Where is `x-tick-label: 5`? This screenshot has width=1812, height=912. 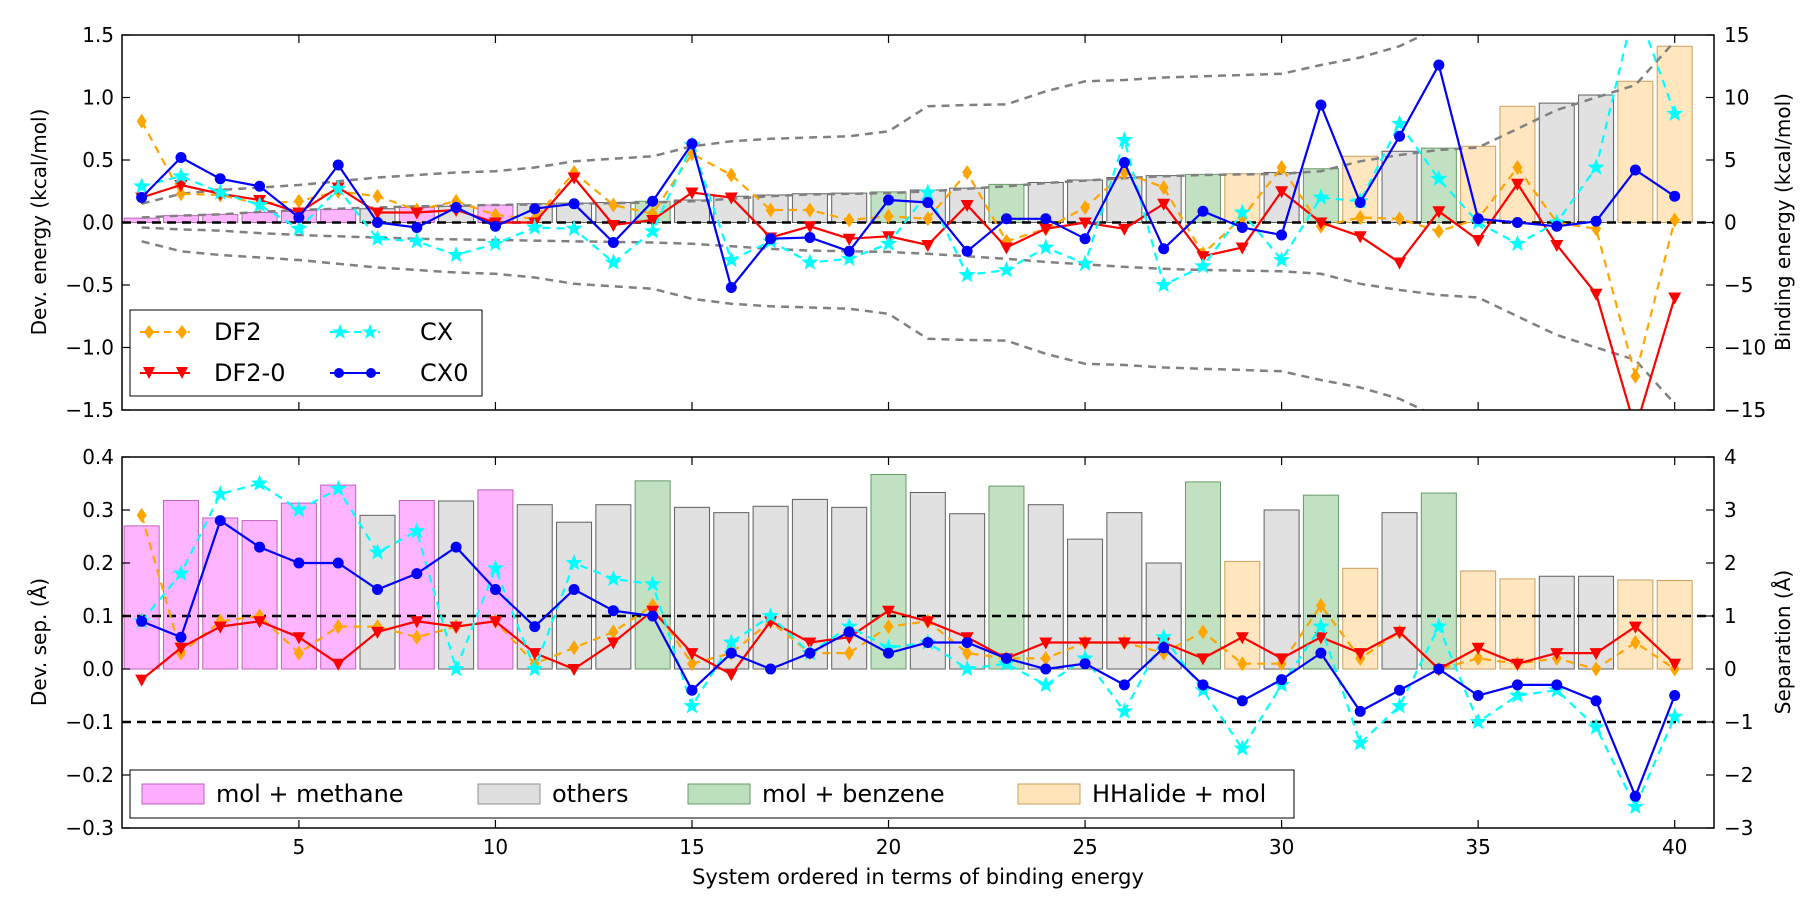 x-tick-label: 5 is located at coordinates (299, 847).